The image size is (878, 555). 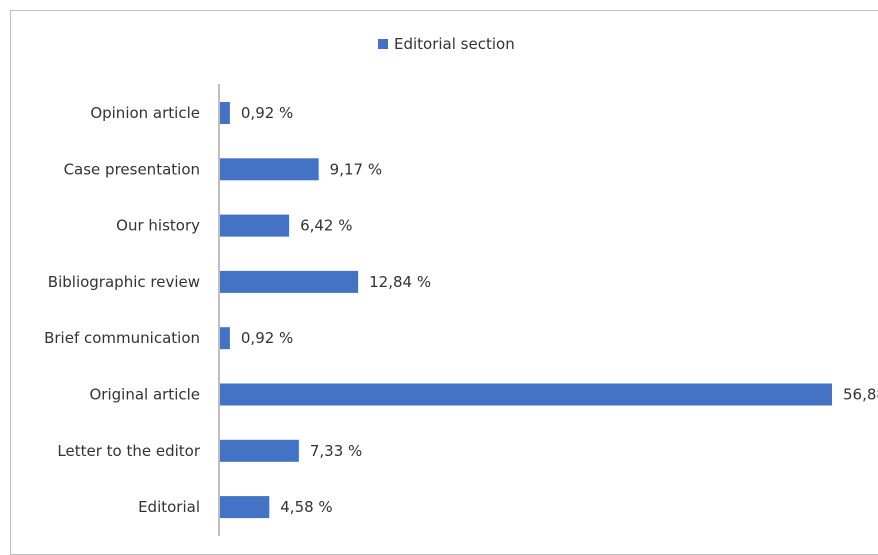 What do you see at coordinates (400, 282) in the screenshot?
I see `data-label: 12,84 %` at bounding box center [400, 282].